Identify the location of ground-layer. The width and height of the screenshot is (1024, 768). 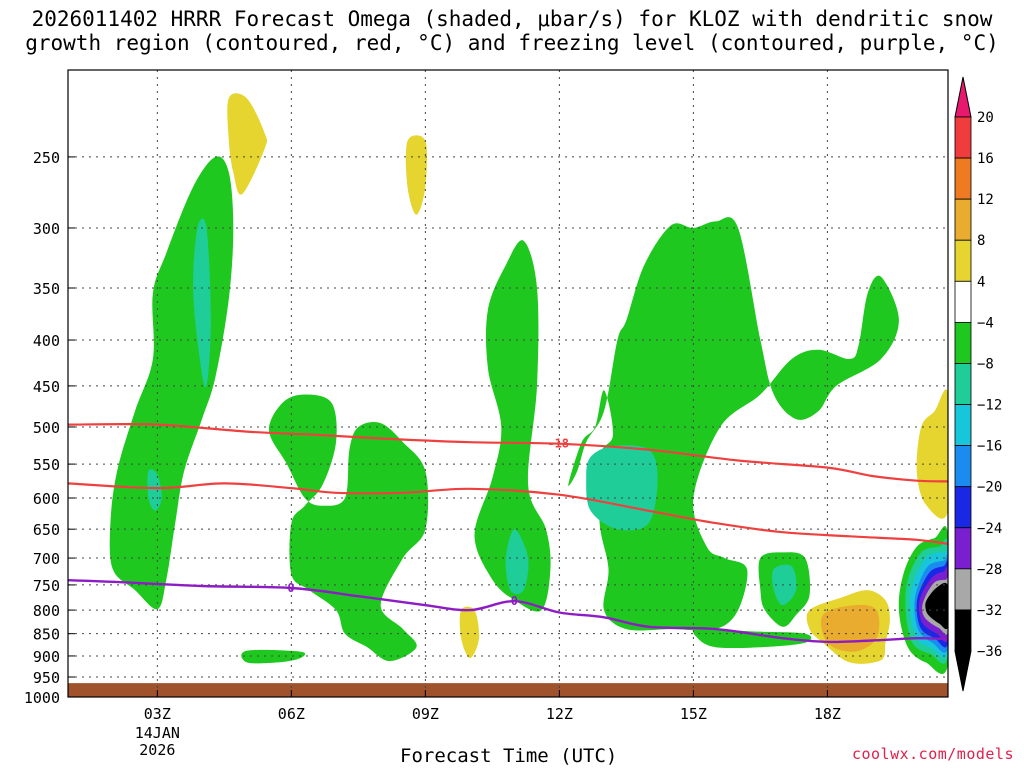
(508, 690).